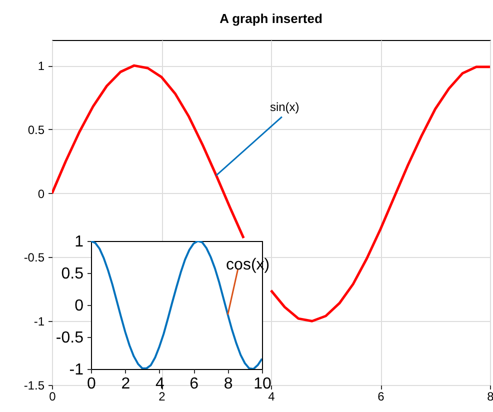 This screenshot has width=493, height=412. Describe the element at coordinates (271, 18) in the screenshot. I see `chart-title: A graph inserted` at that location.